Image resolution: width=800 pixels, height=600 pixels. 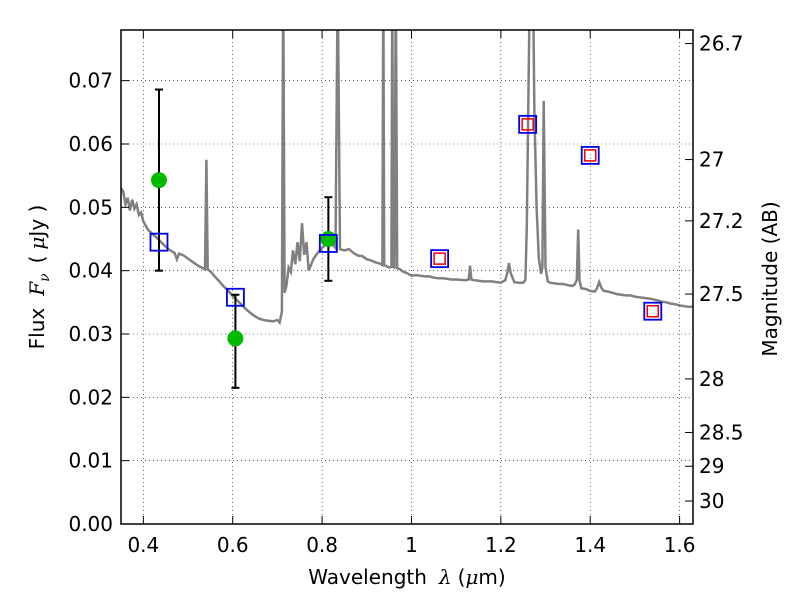 What do you see at coordinates (770, 278) in the screenshot?
I see `right-axis-label: Magnitude (AB)` at bounding box center [770, 278].